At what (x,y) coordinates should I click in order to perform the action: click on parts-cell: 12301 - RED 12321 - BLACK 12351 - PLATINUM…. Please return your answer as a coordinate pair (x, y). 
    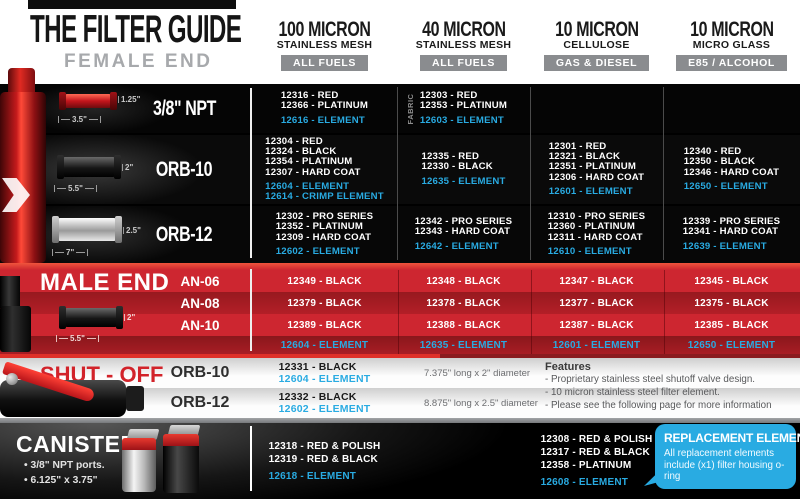
    Looking at the image, I should click on (596, 169).